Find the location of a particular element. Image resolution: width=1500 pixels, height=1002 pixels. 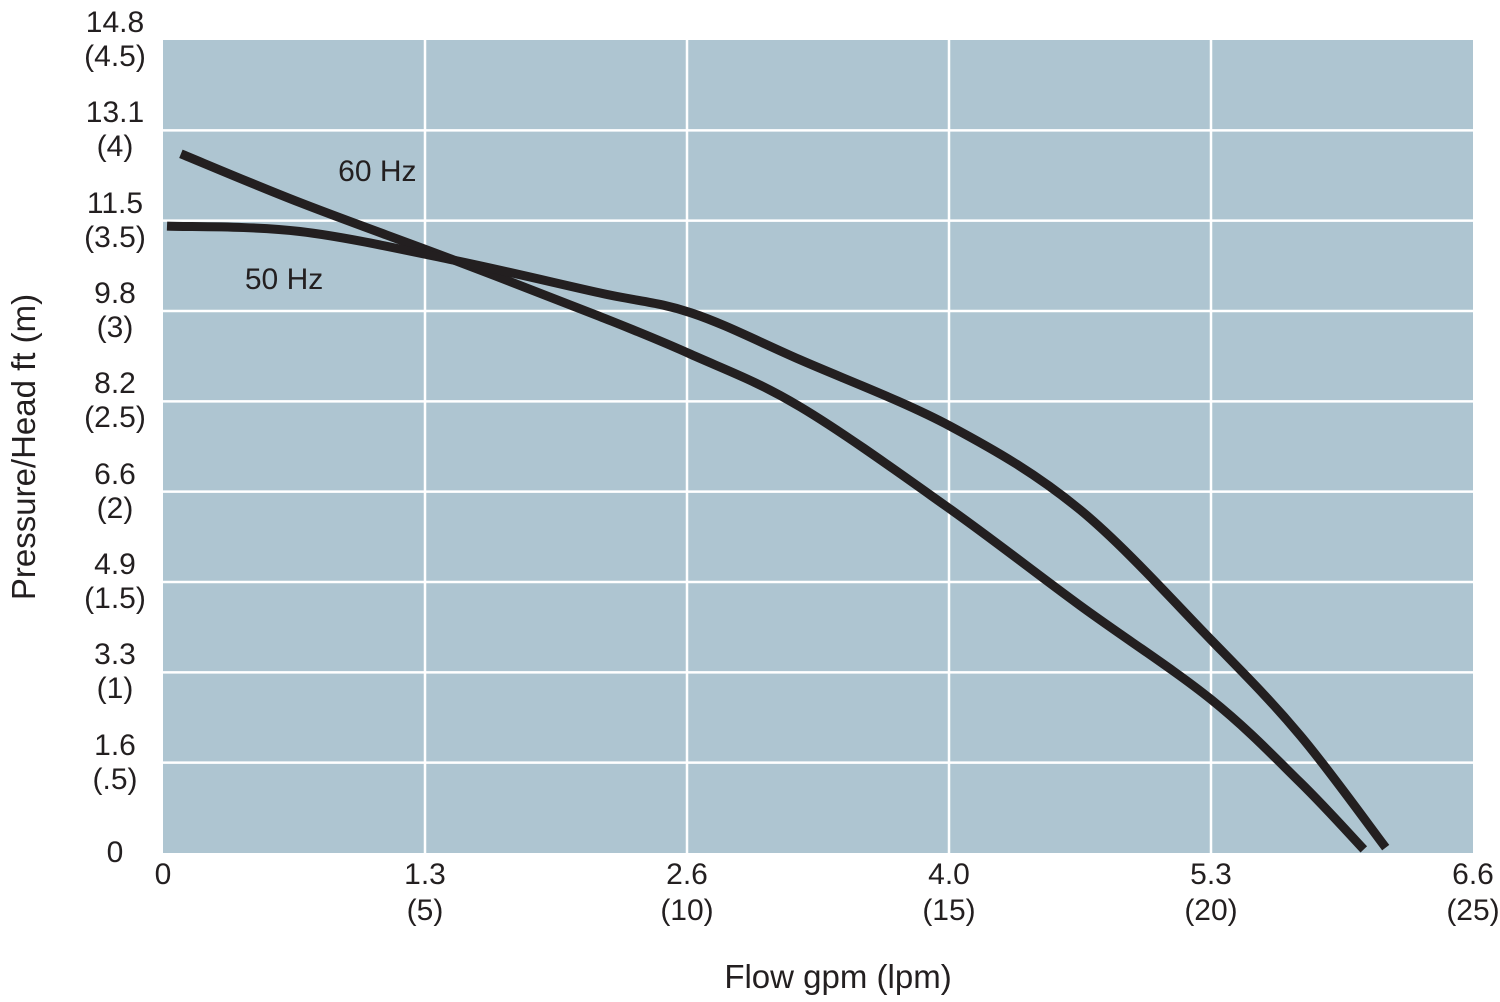

series-label-50-hz: 50 Hz is located at coordinates (284, 280).